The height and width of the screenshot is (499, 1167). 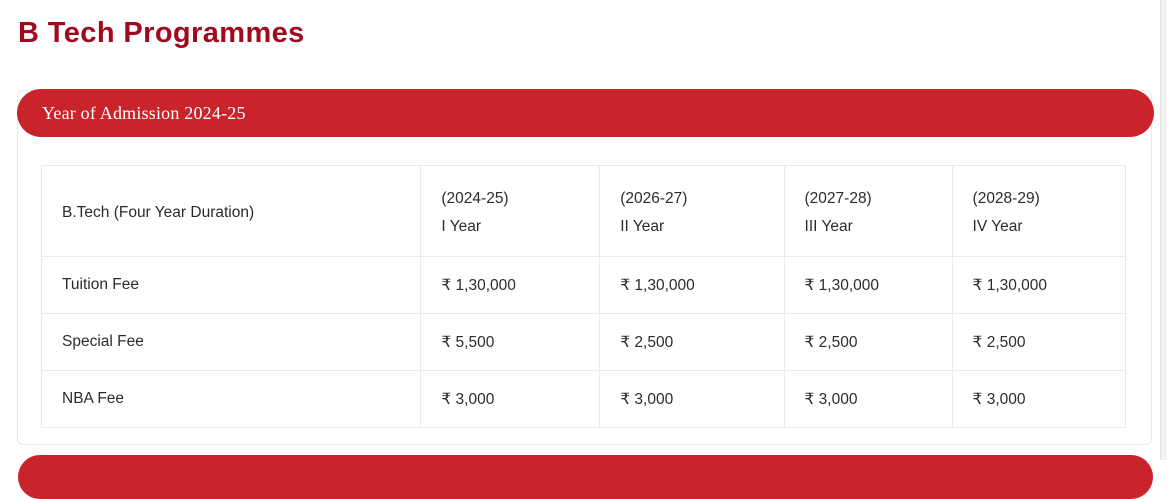 I want to click on year-period: (2028-29), so click(x=1006, y=198).